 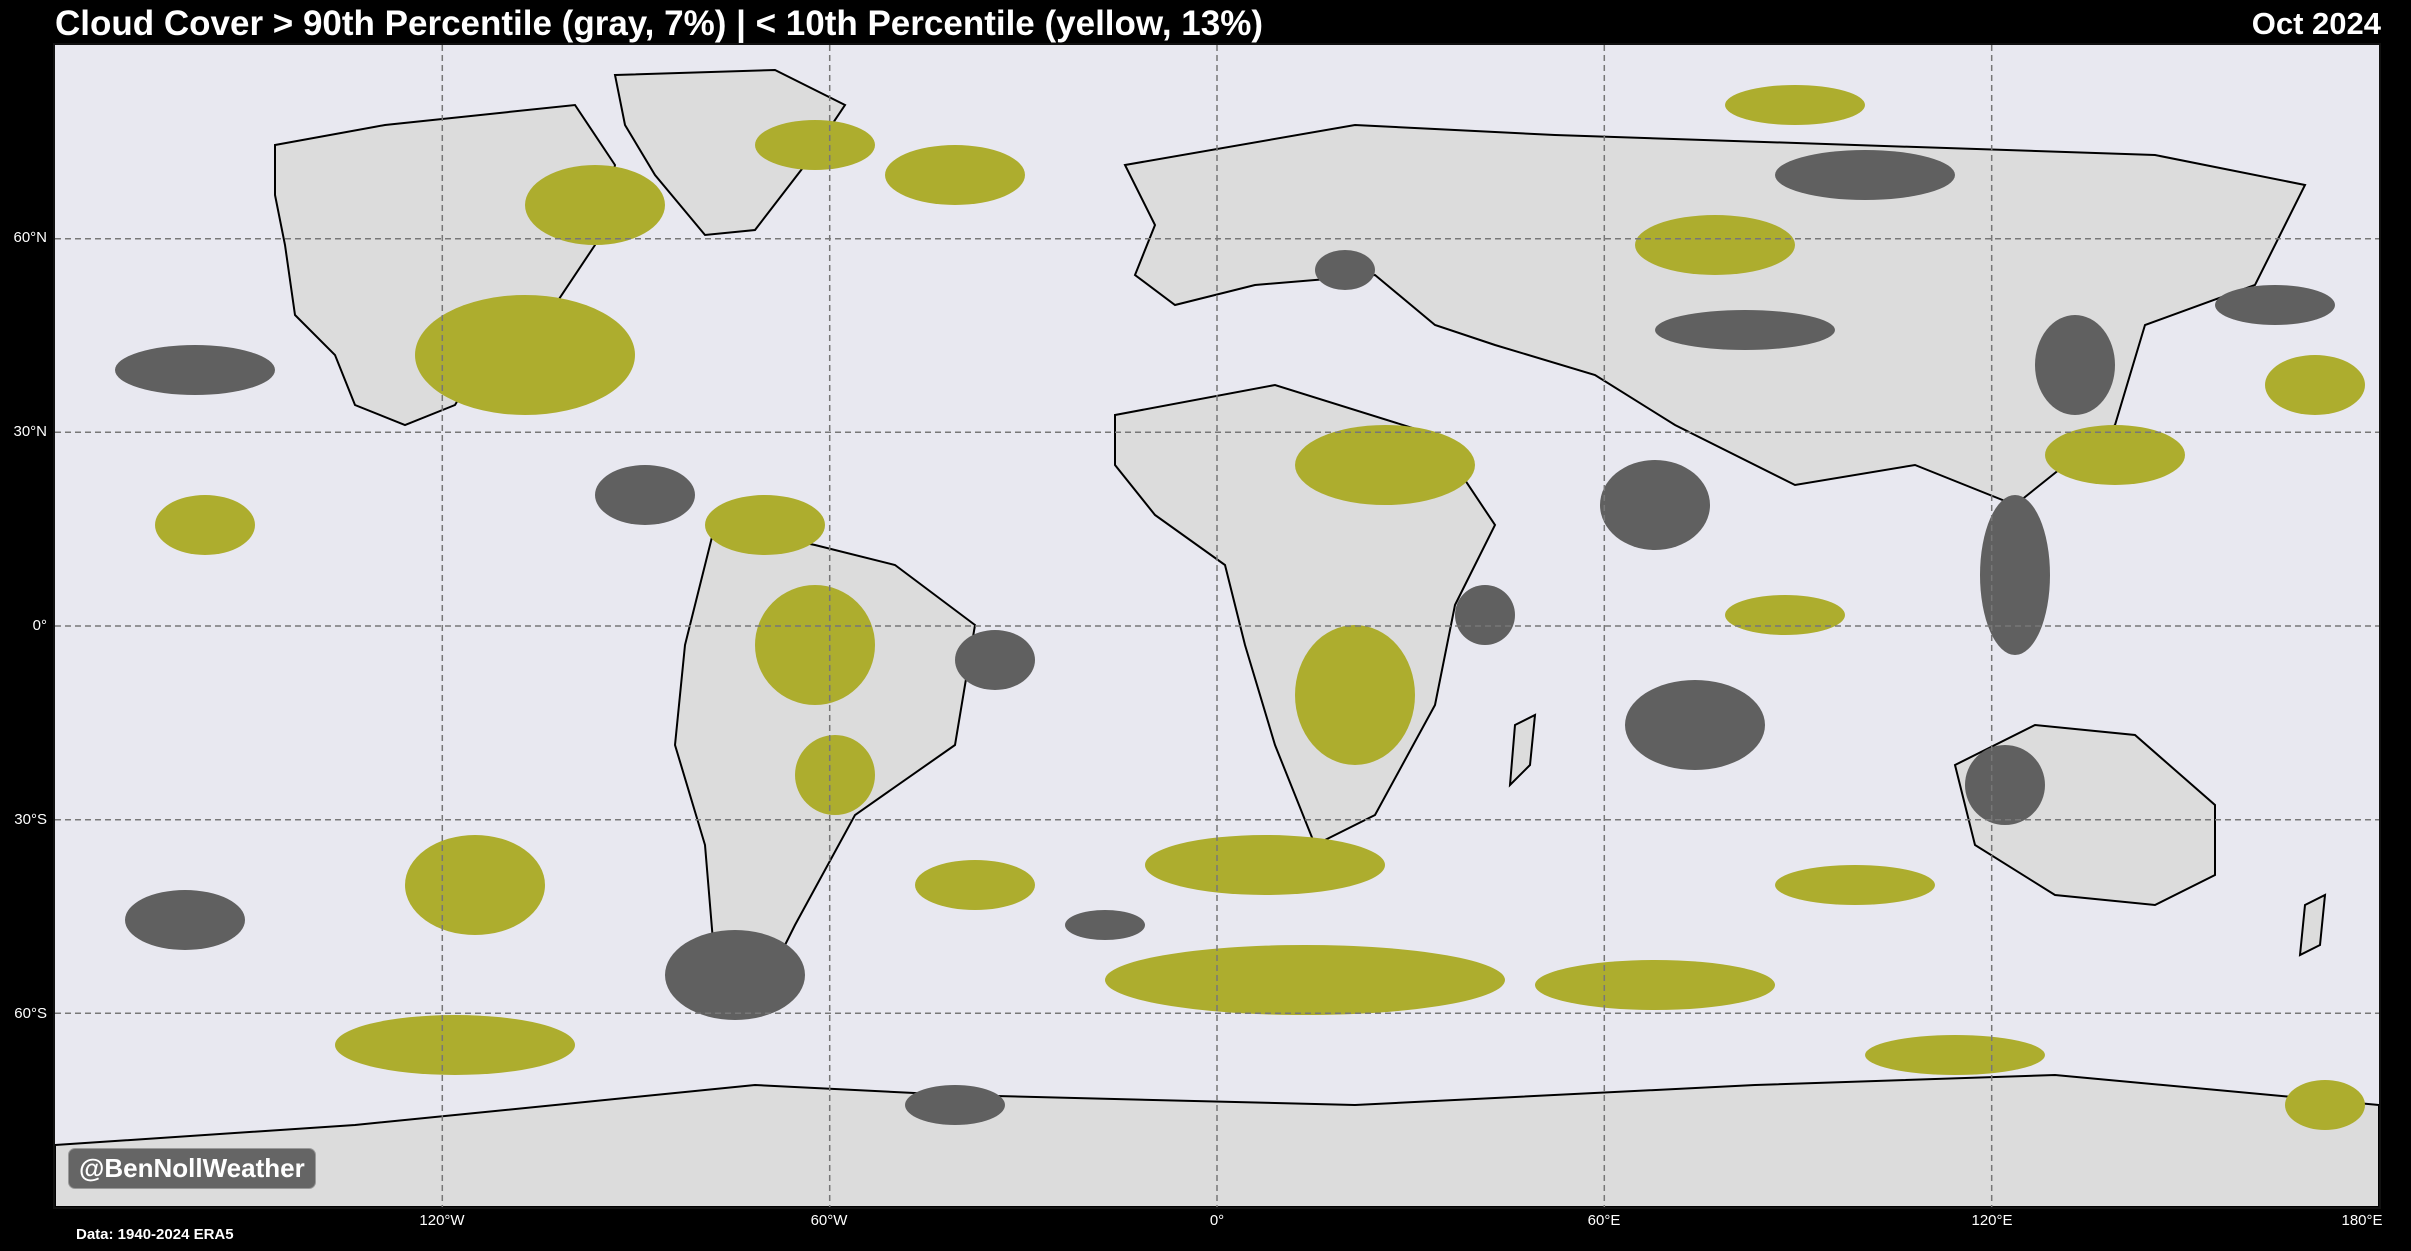 What do you see at coordinates (30, 1013) in the screenshot?
I see `lat-label-60s: 60°S` at bounding box center [30, 1013].